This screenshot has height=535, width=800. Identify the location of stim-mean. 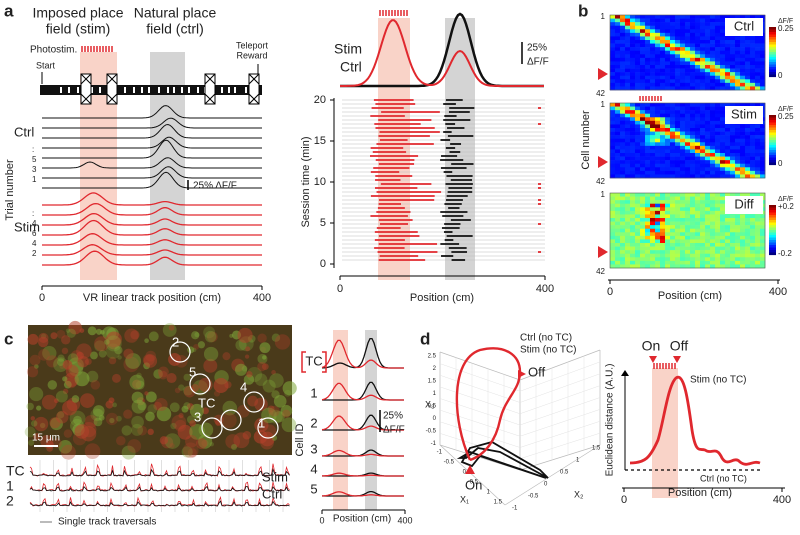
(362, 423).